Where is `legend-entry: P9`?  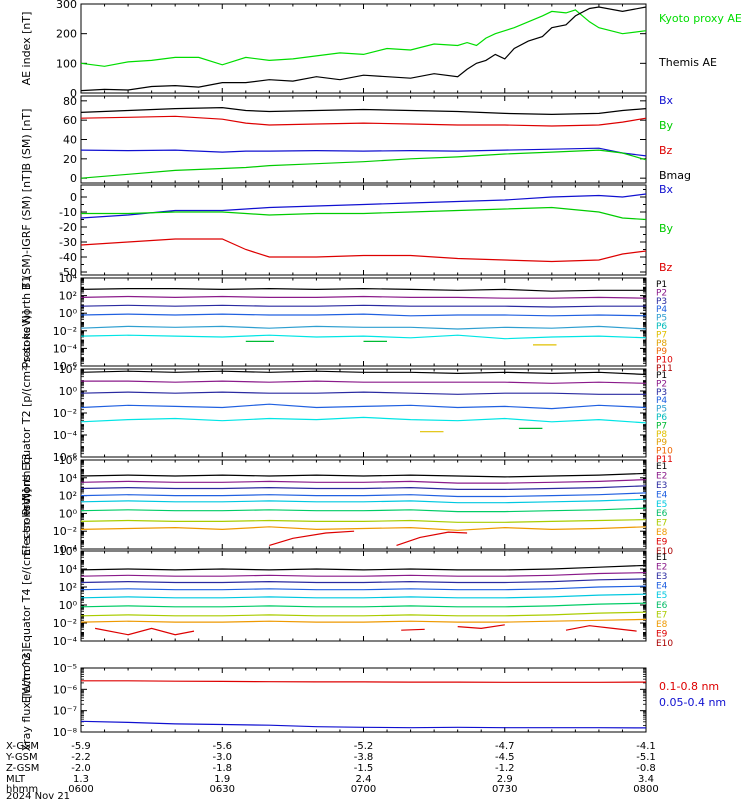
legend-entry: P9 is located at coordinates (661, 352).